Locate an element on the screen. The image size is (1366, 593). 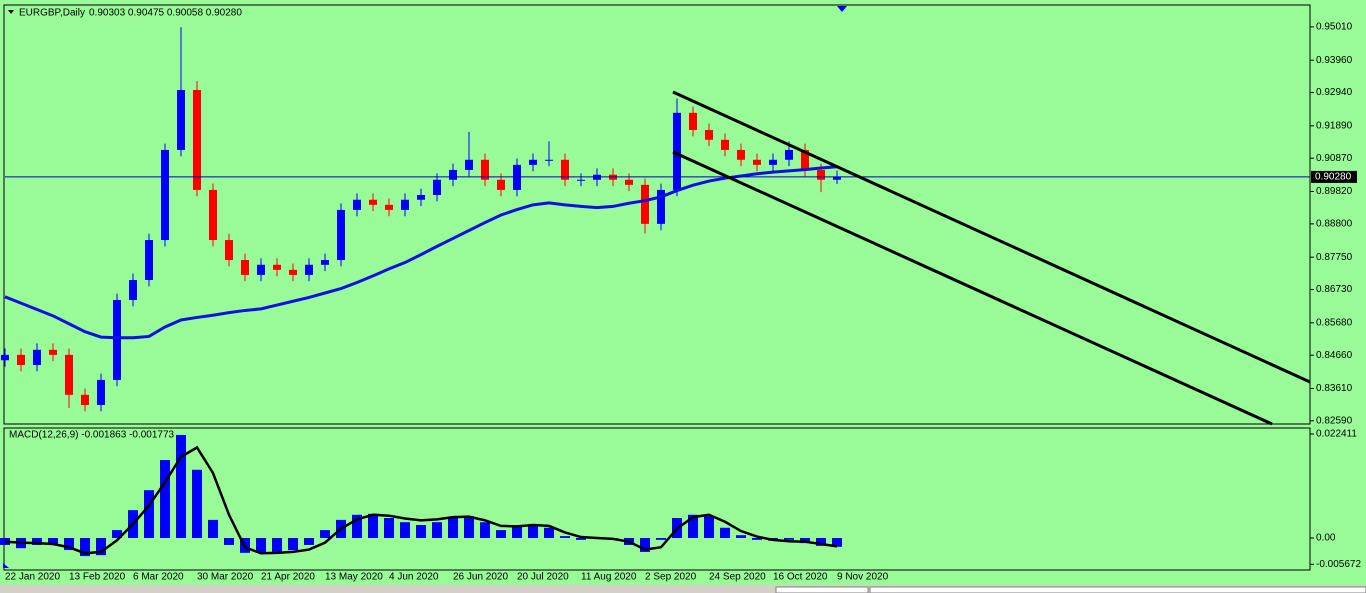
x-tick-label: 20 Jul 2020 is located at coordinates (543, 577).